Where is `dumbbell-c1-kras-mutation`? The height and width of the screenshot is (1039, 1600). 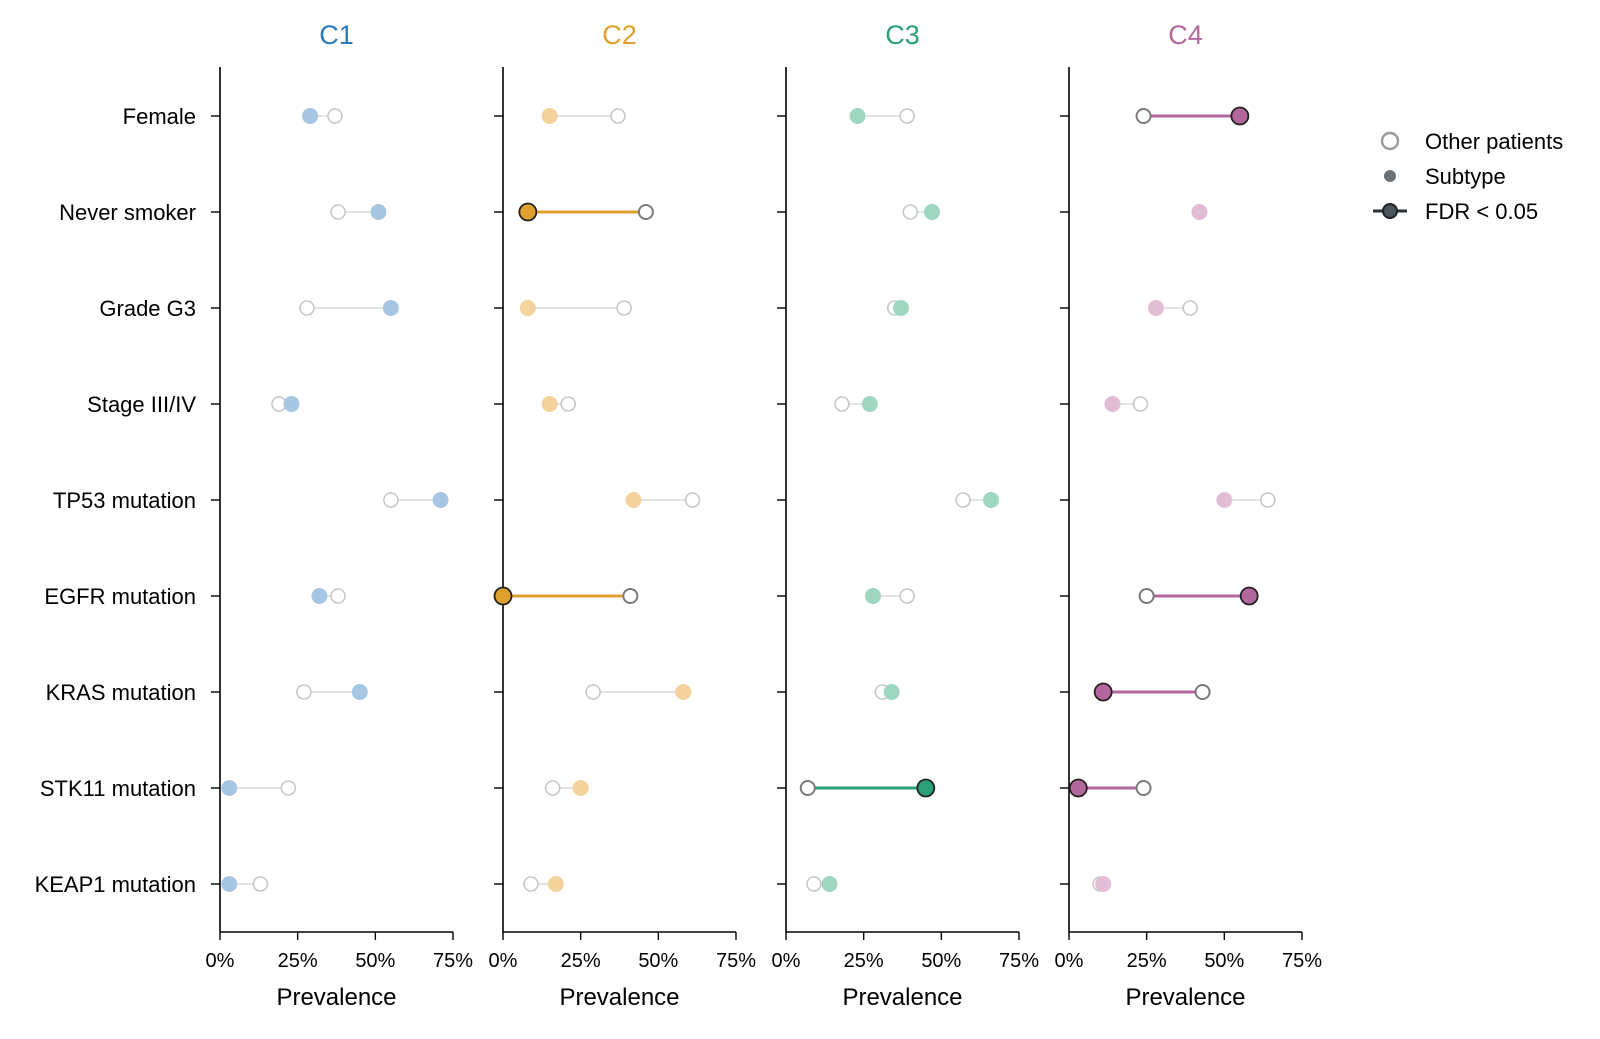 dumbbell-c1-kras-mutation is located at coordinates (332, 692).